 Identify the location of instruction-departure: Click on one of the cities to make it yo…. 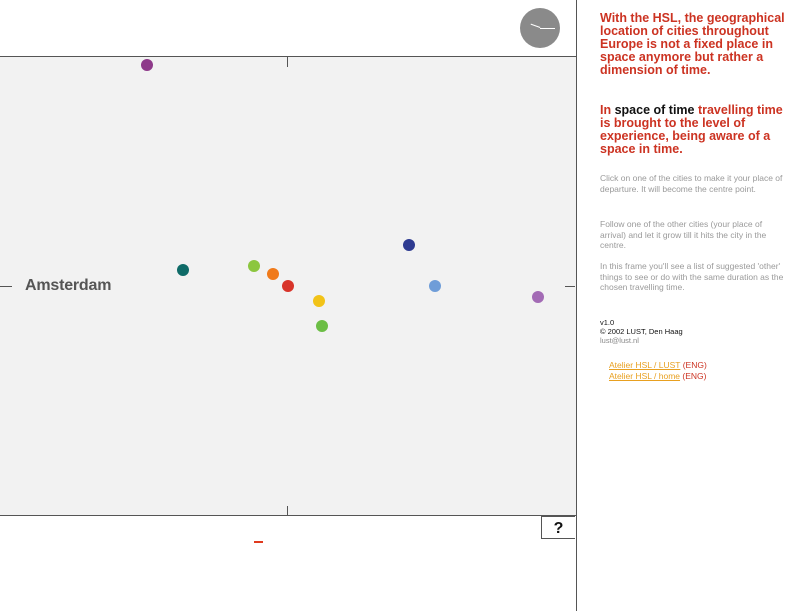
(691, 183).